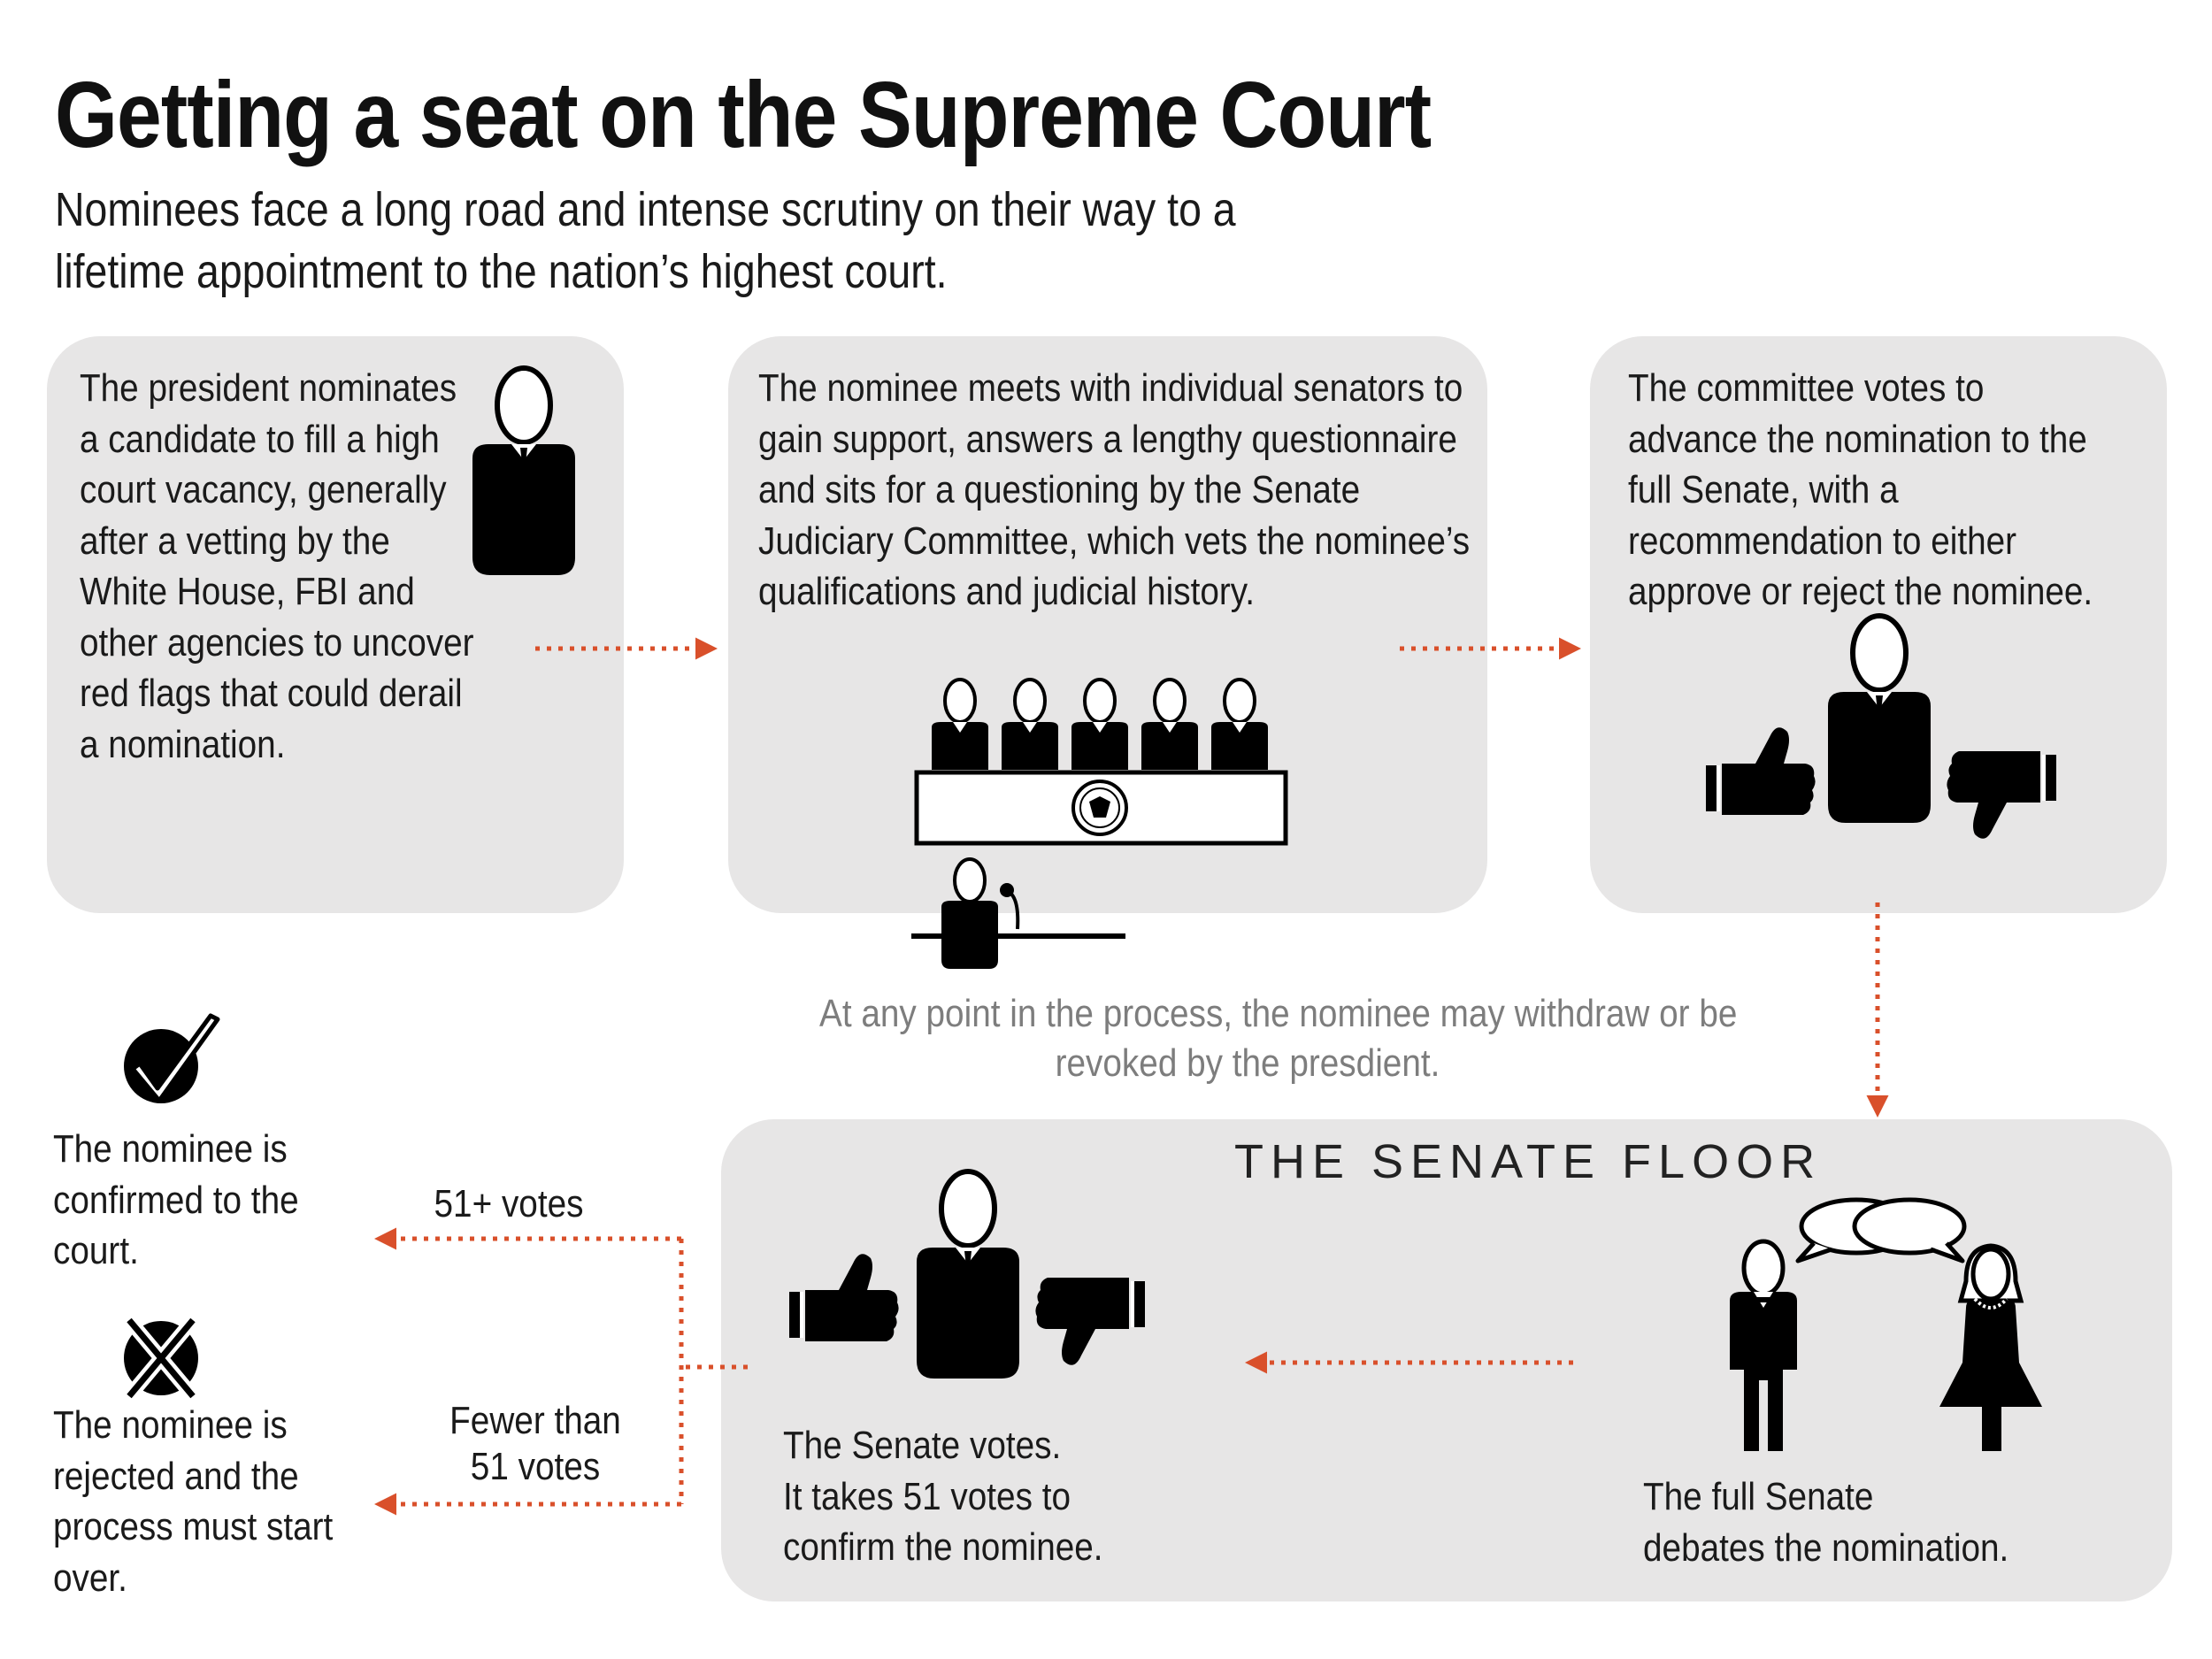 This screenshot has width=2212, height=1659. What do you see at coordinates (1100, 808) in the screenshot?
I see `seal-icon` at bounding box center [1100, 808].